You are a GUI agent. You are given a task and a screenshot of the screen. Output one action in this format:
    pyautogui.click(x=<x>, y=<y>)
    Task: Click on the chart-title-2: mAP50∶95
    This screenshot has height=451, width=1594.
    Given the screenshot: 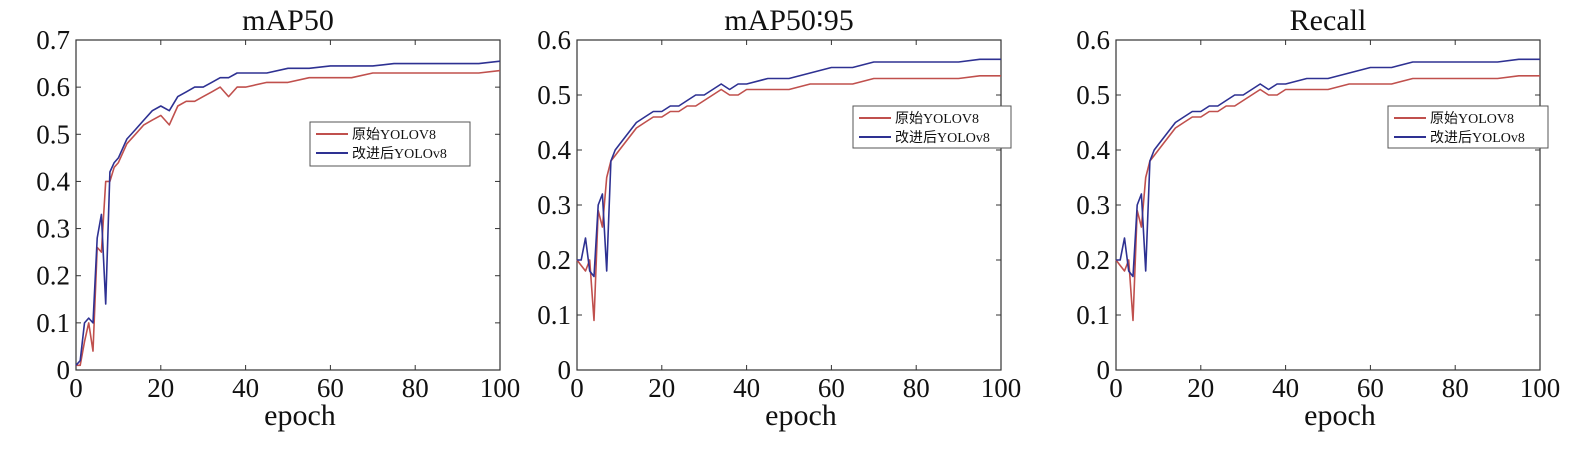 What is the action you would take?
    pyautogui.click(x=789, y=20)
    